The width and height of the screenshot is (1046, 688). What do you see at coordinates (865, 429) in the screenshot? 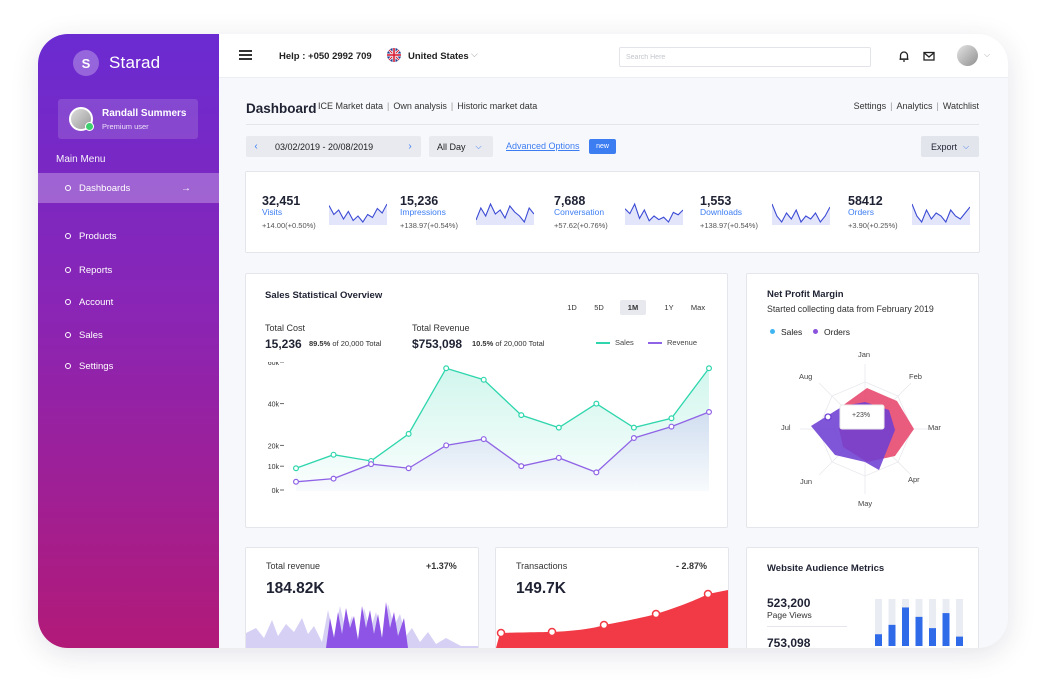
I see `radar-chart` at bounding box center [865, 429].